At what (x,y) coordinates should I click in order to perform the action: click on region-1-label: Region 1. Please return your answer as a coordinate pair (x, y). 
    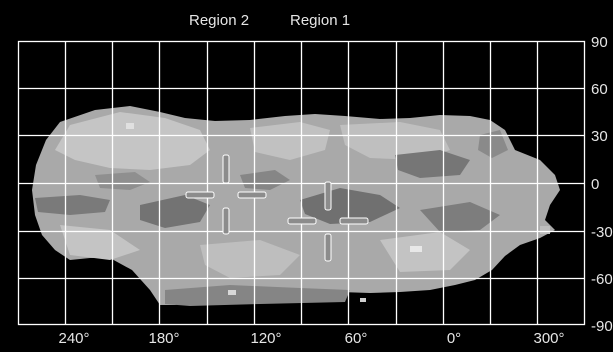
    Looking at the image, I should click on (320, 20).